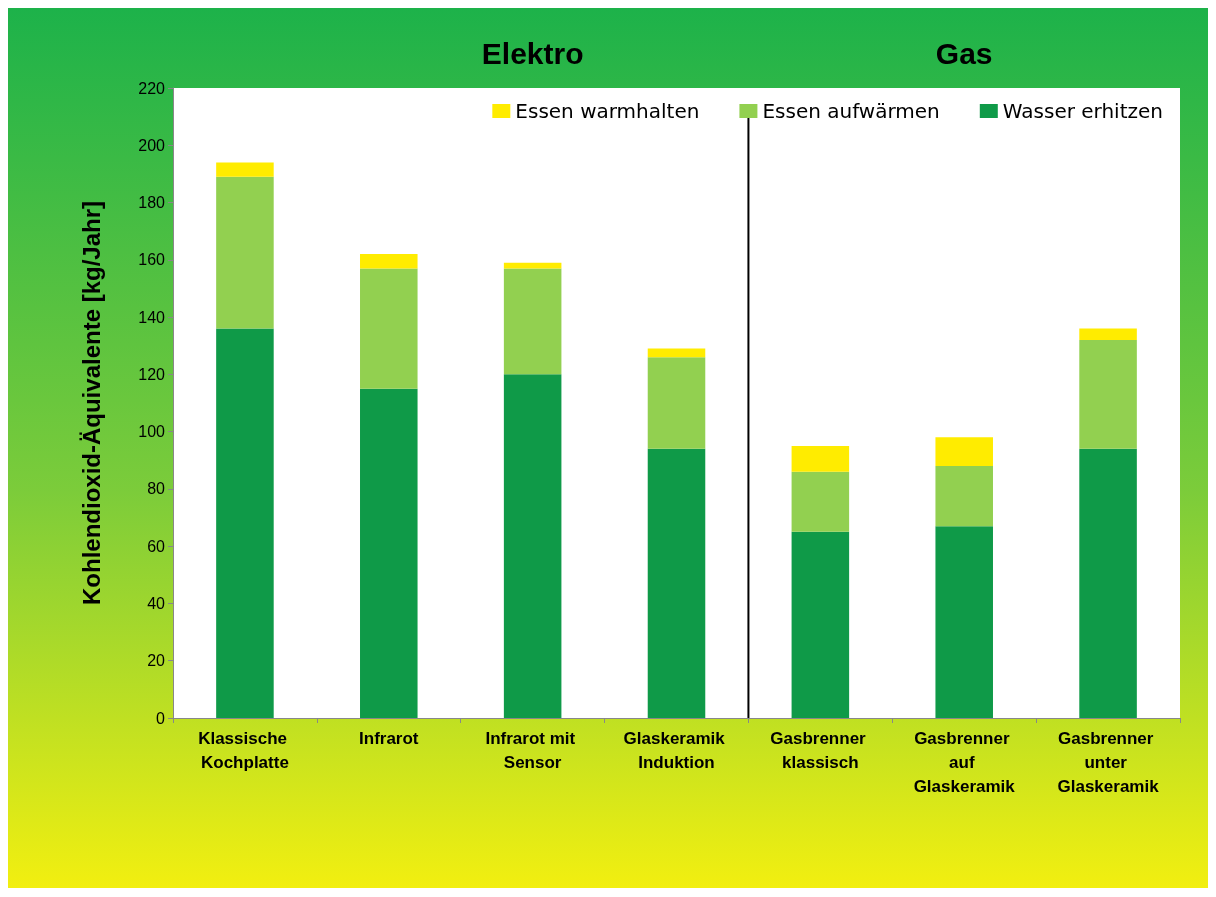 The height and width of the screenshot is (897, 1216). Describe the element at coordinates (964, 762) in the screenshot. I see `x-tick-label: Gasbrenner auf Glaskeramik` at that location.